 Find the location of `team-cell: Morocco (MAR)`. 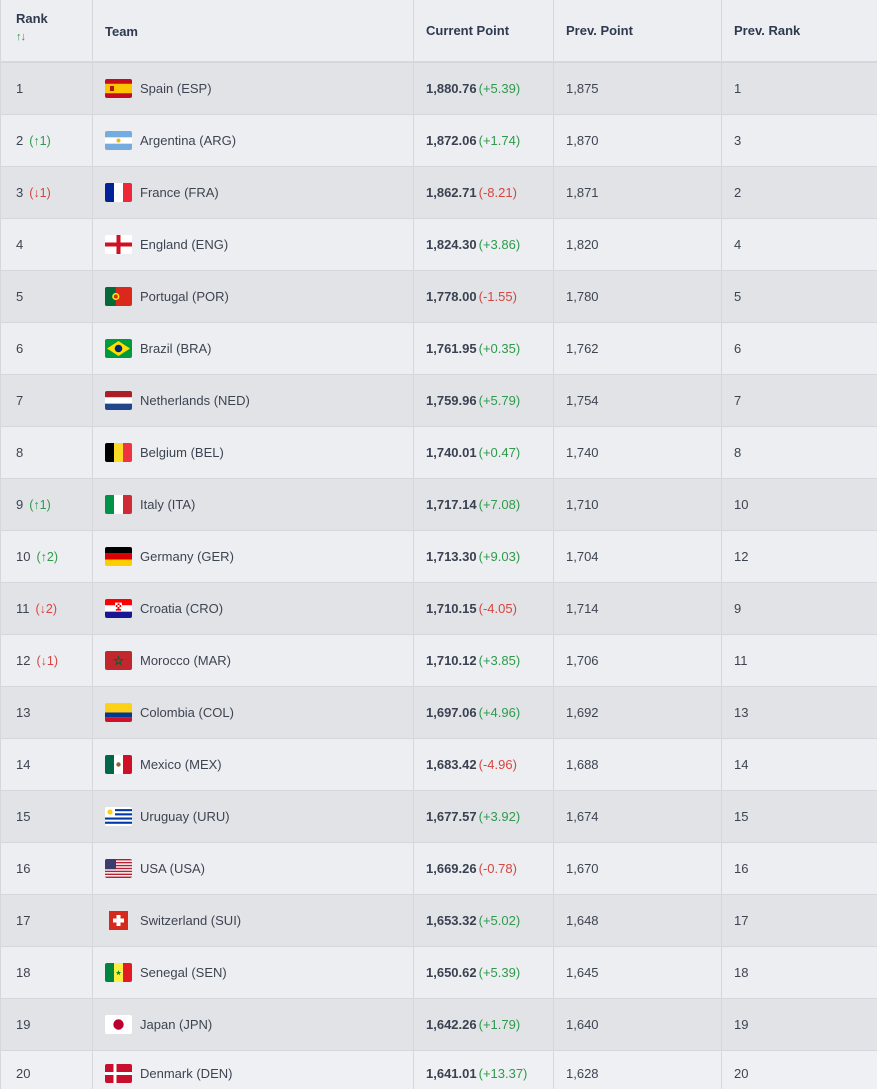

team-cell: Morocco (MAR) is located at coordinates (253, 660).